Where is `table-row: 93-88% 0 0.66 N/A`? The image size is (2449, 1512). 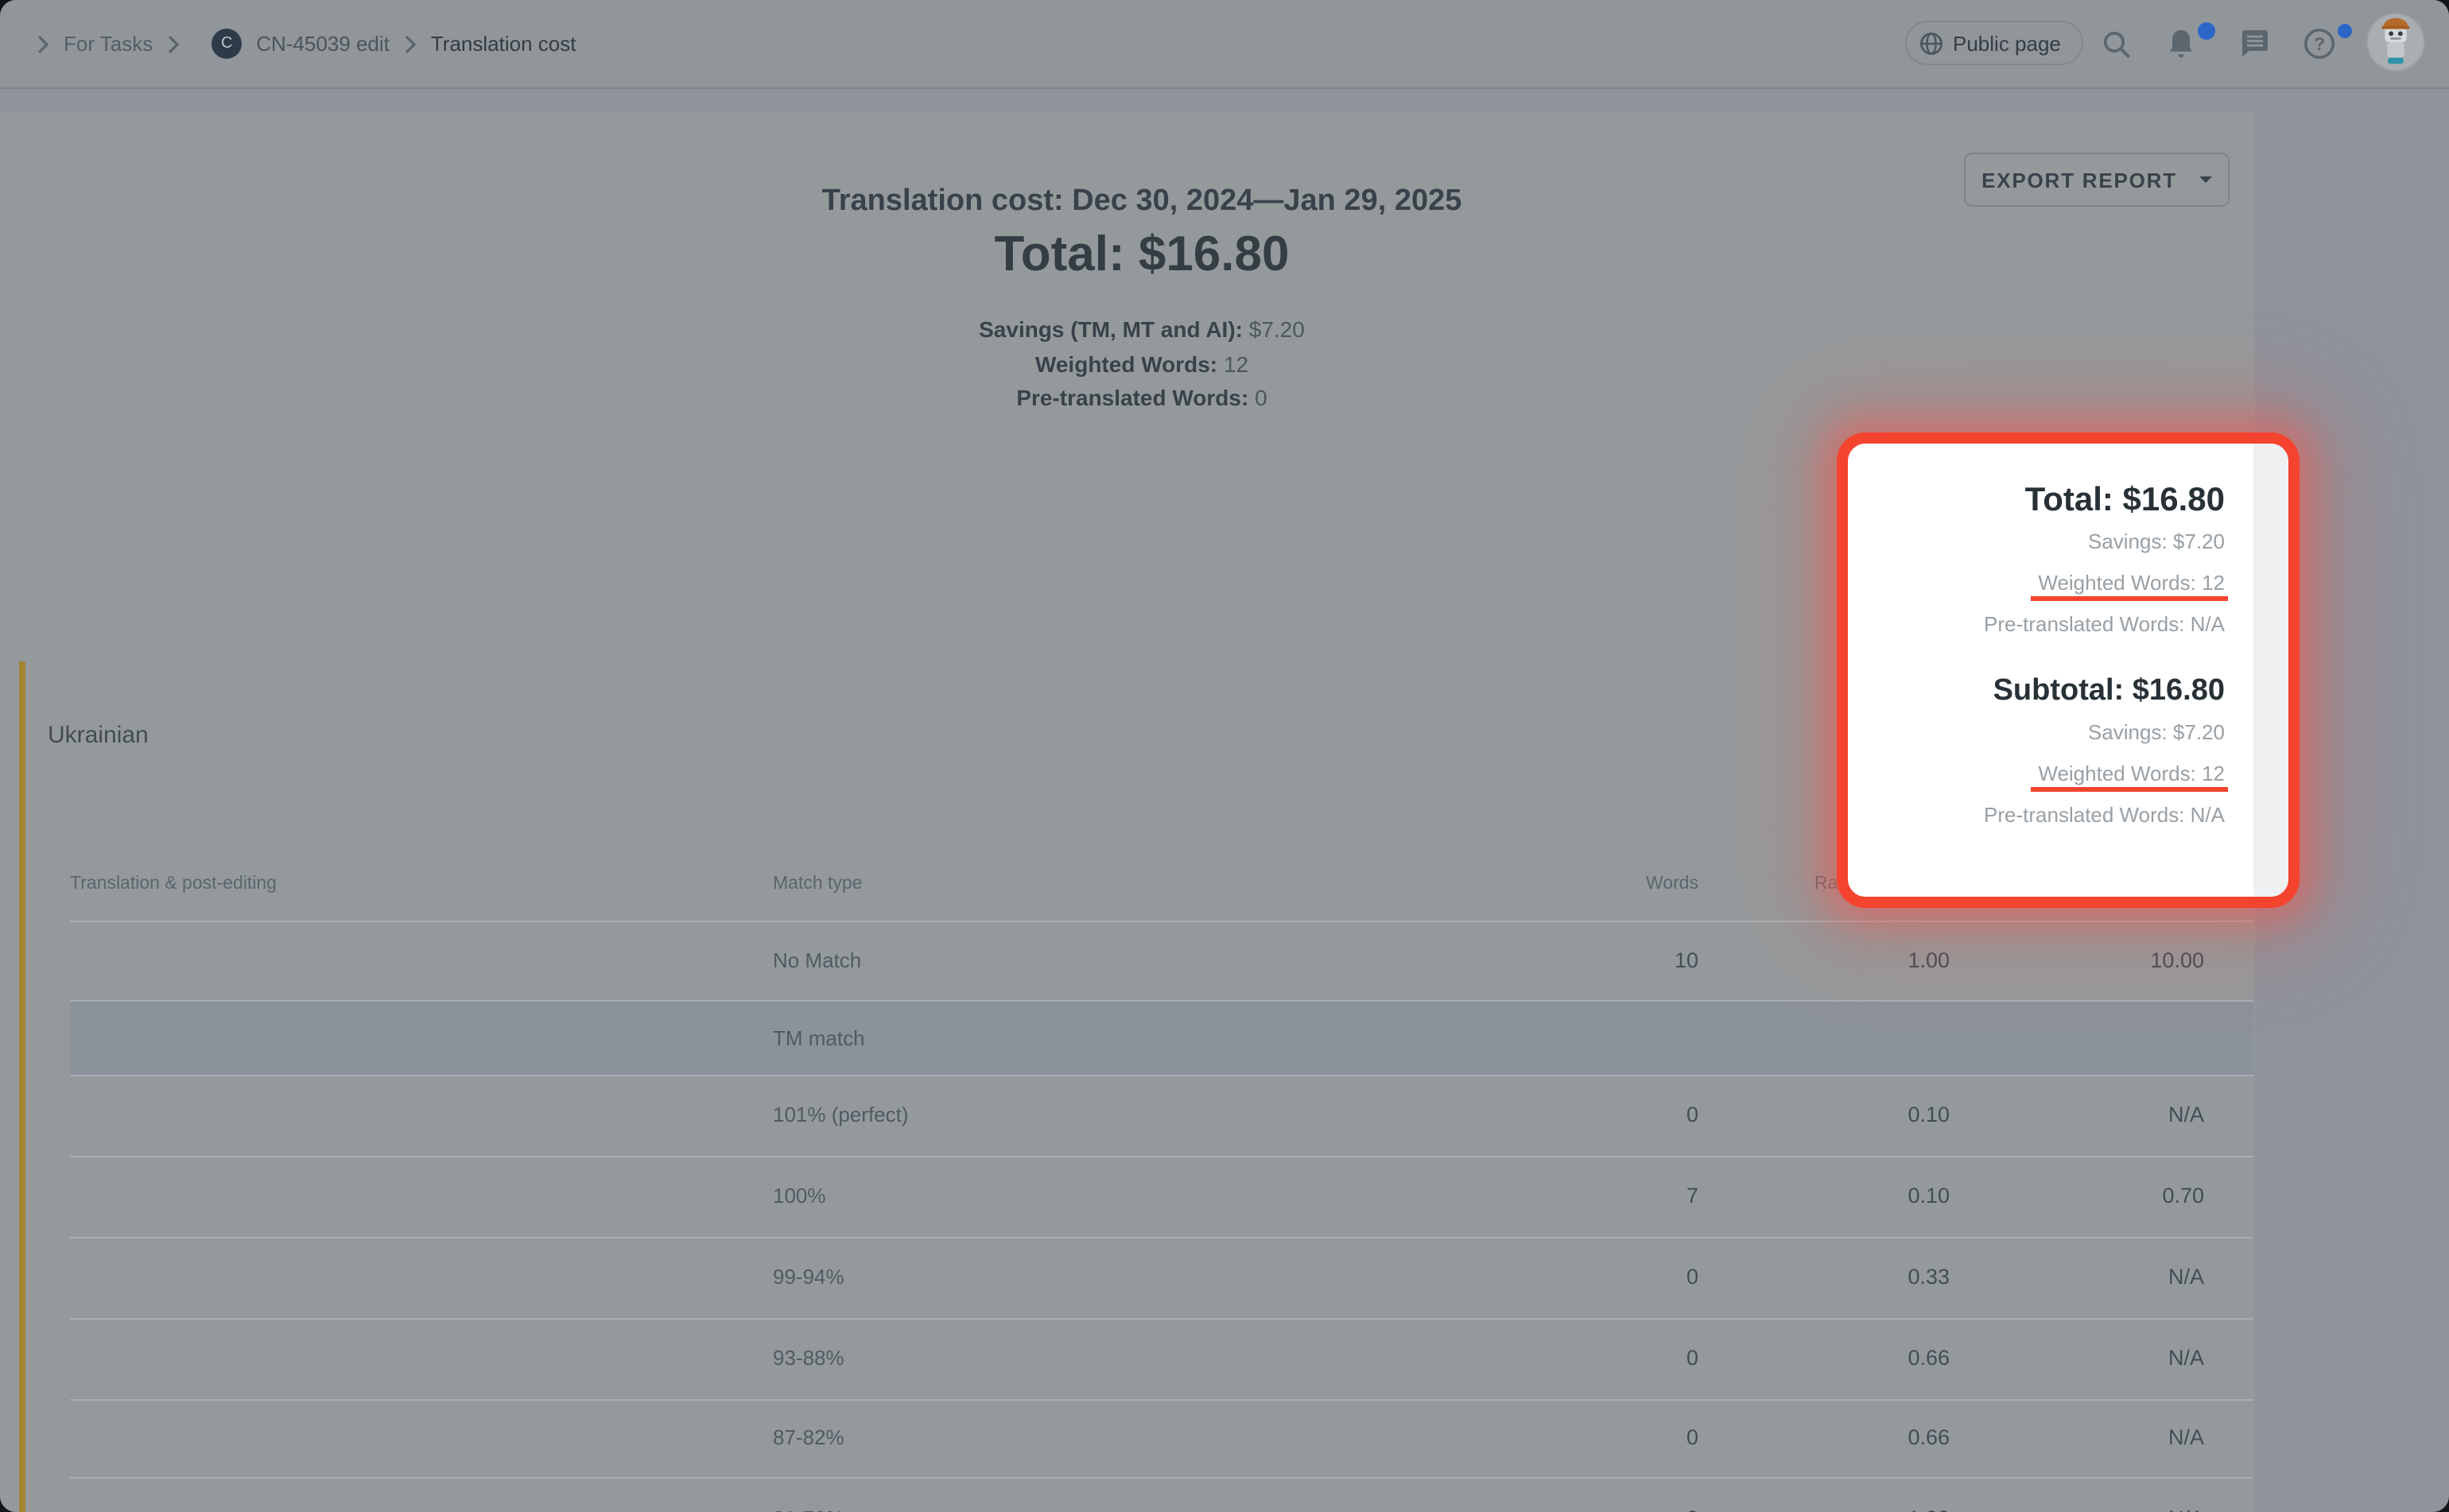 table-row: 93-88% 0 0.66 N/A is located at coordinates (1161, 1358).